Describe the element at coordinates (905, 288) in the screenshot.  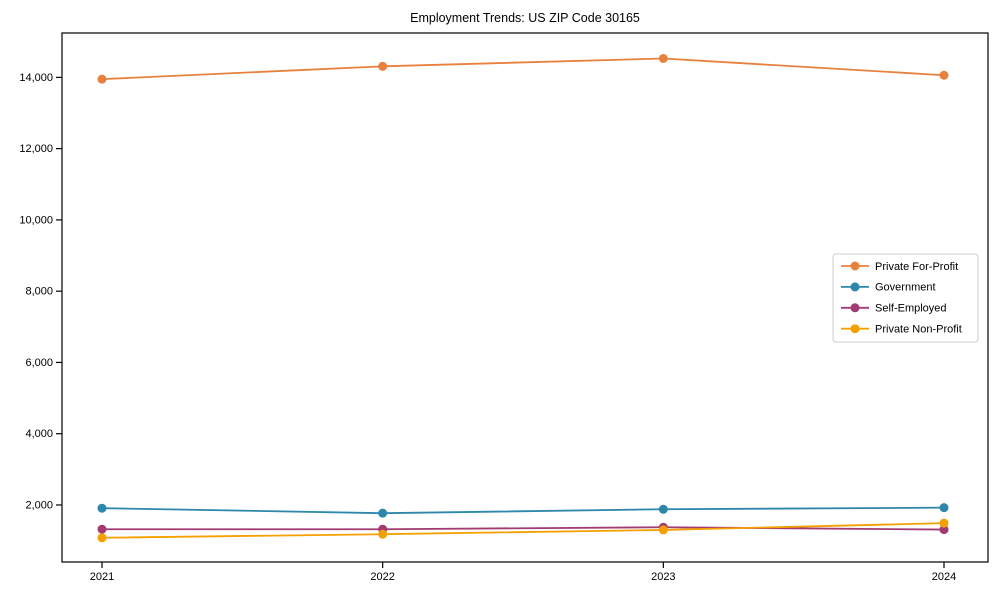
I see `legend-label: Government` at that location.